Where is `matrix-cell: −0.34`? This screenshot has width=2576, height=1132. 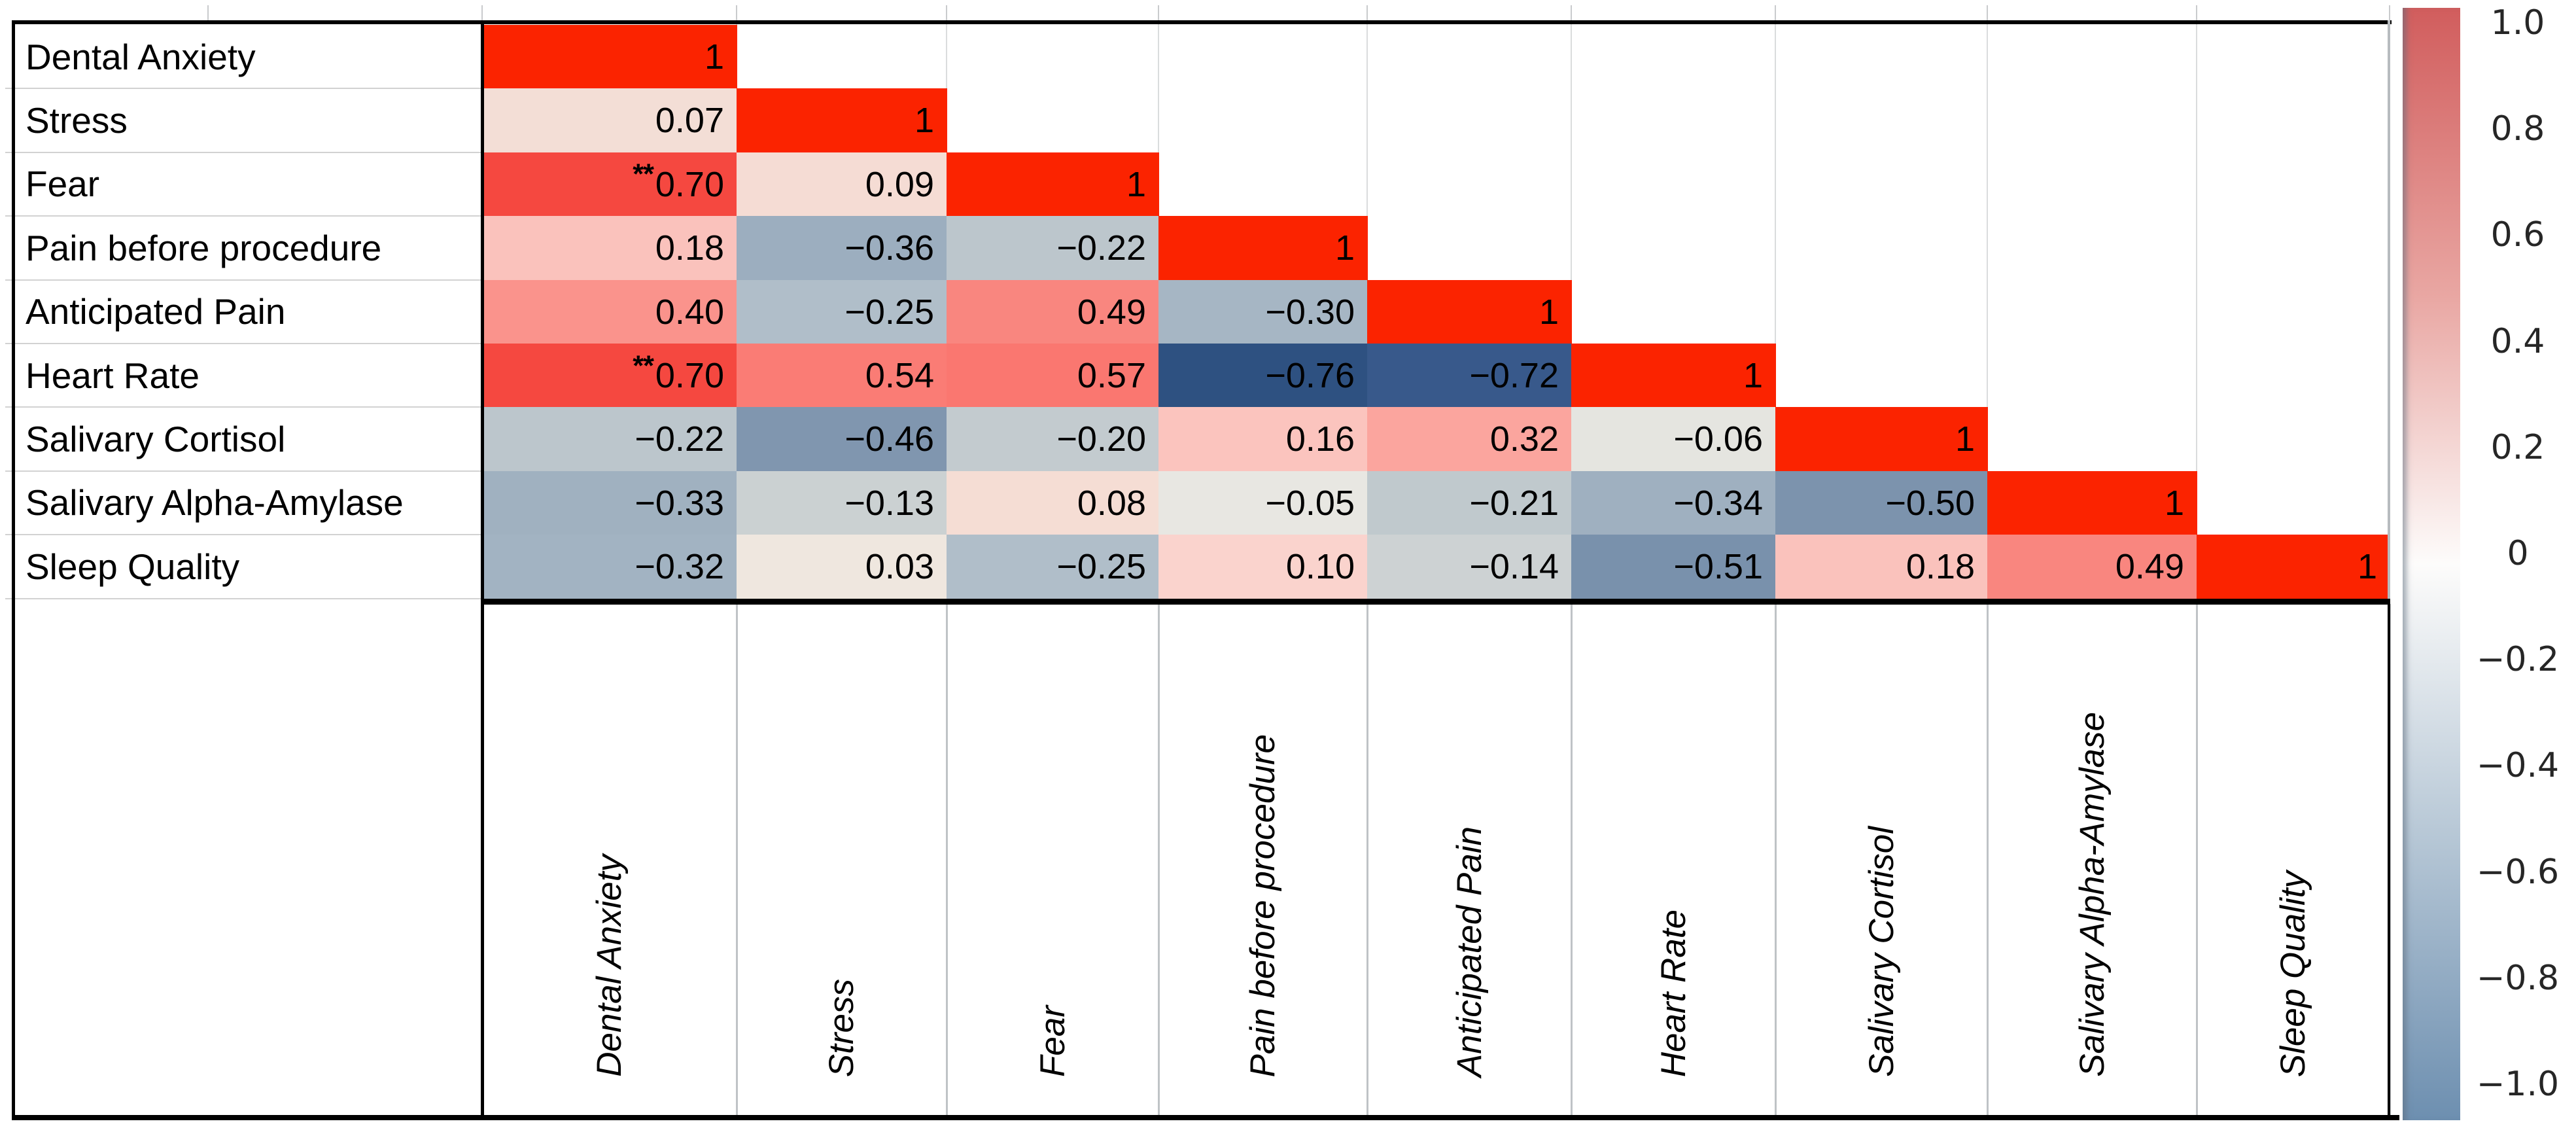 matrix-cell: −0.34 is located at coordinates (1673, 502).